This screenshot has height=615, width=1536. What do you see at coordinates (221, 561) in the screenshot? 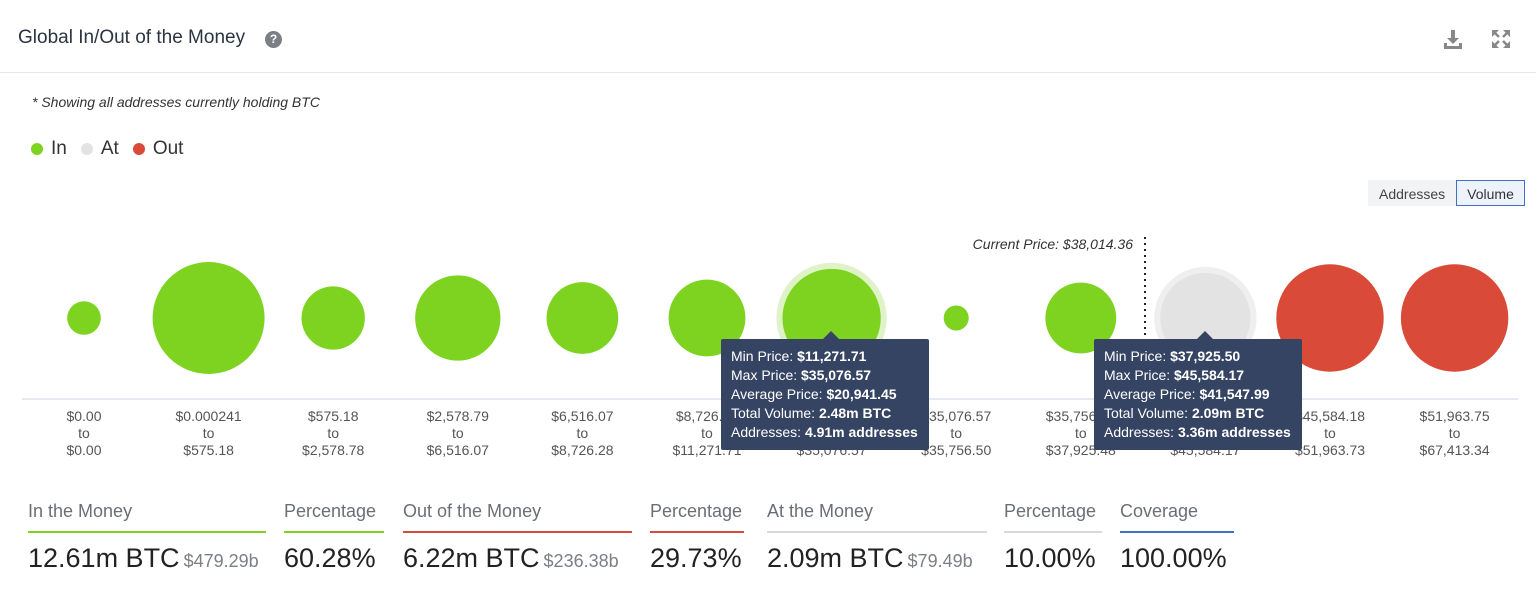
I see `stat-usd-value: $479.29b` at bounding box center [221, 561].